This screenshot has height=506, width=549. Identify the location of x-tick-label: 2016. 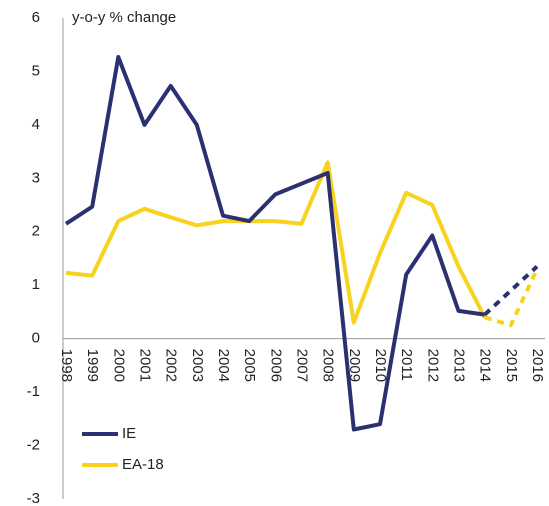
(537, 365).